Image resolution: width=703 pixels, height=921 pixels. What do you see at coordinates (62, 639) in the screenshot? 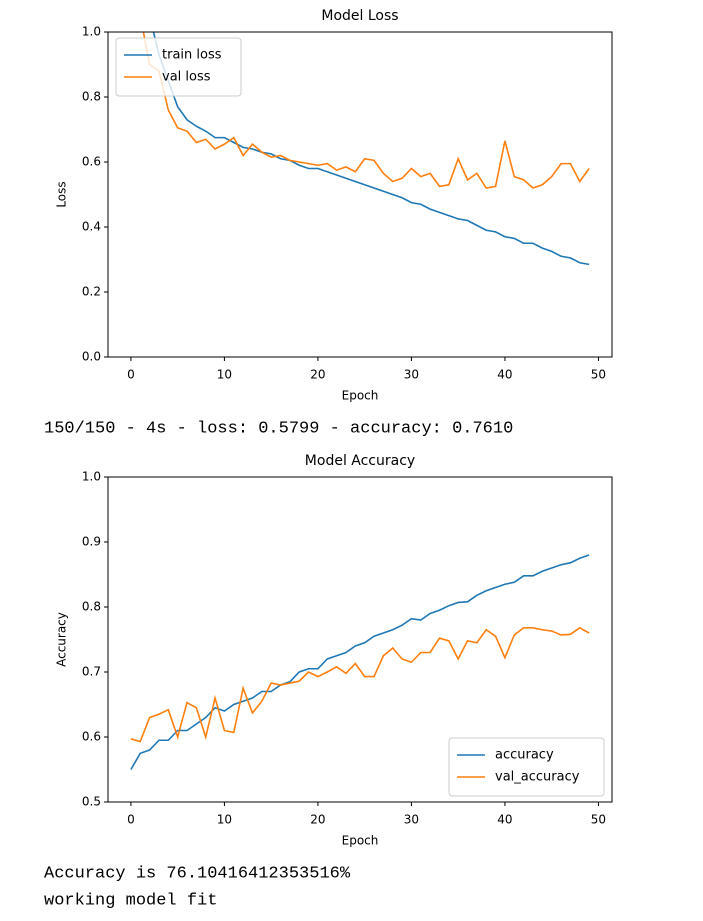
I see `y-axis-label: Accuracy` at bounding box center [62, 639].